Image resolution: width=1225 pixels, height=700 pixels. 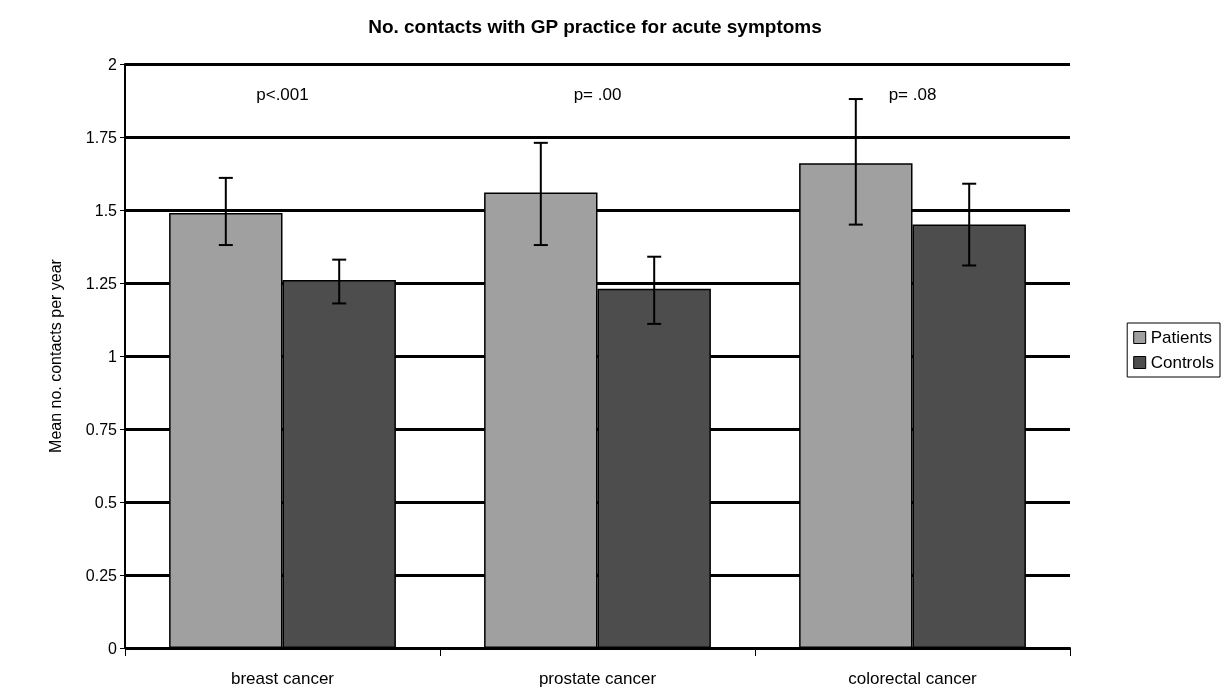 What do you see at coordinates (101, 429) in the screenshot?
I see `y-tick-label: 0.75` at bounding box center [101, 429].